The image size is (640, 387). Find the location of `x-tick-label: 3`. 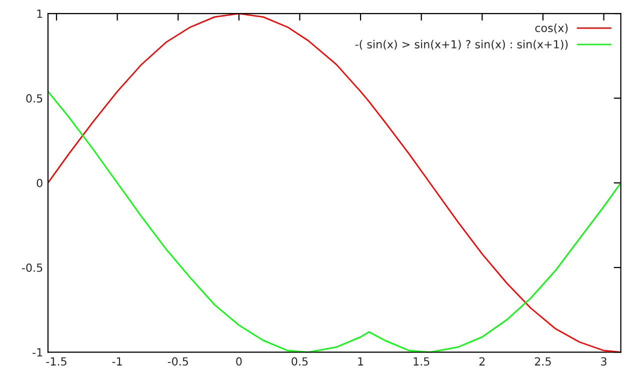

x-tick-label: 3 is located at coordinates (603, 361).